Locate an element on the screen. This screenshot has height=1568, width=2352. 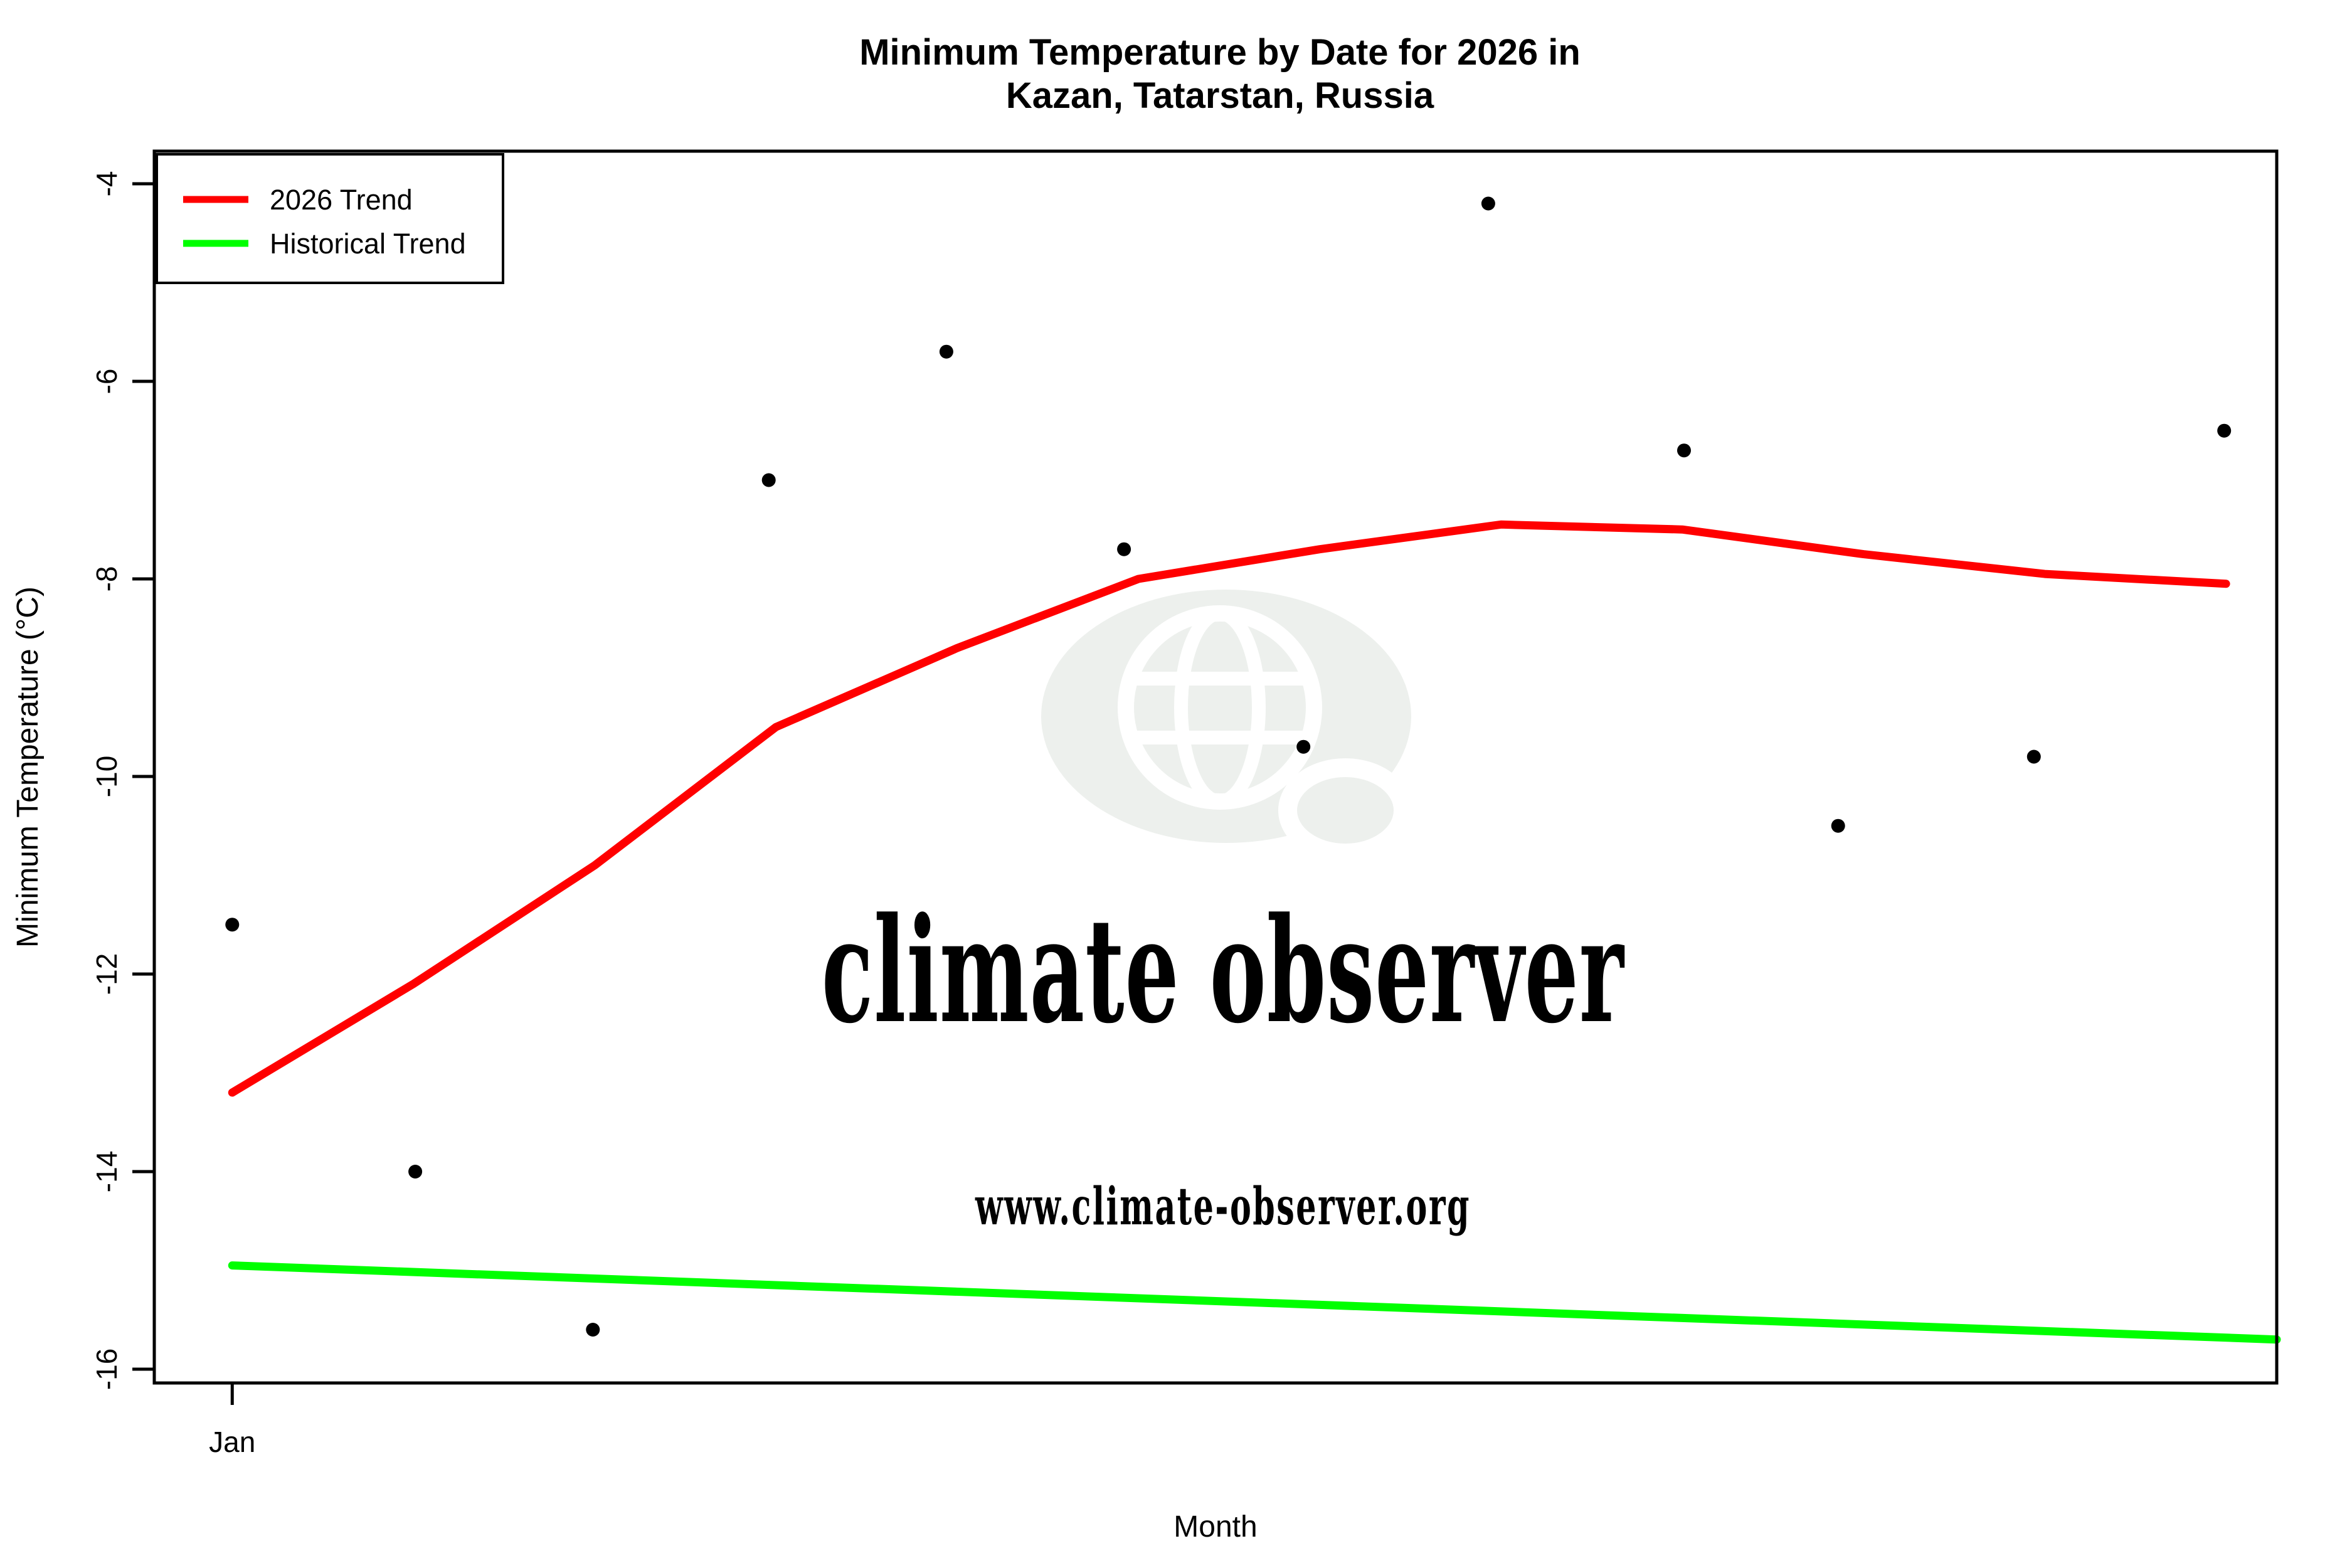
y-tick-label: -4 is located at coordinates (106, 184).